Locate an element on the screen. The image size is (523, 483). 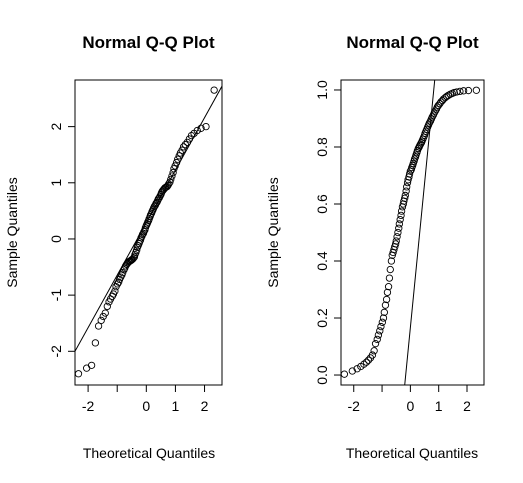
y-tick-label: 0.2 is located at coordinates (322, 318).